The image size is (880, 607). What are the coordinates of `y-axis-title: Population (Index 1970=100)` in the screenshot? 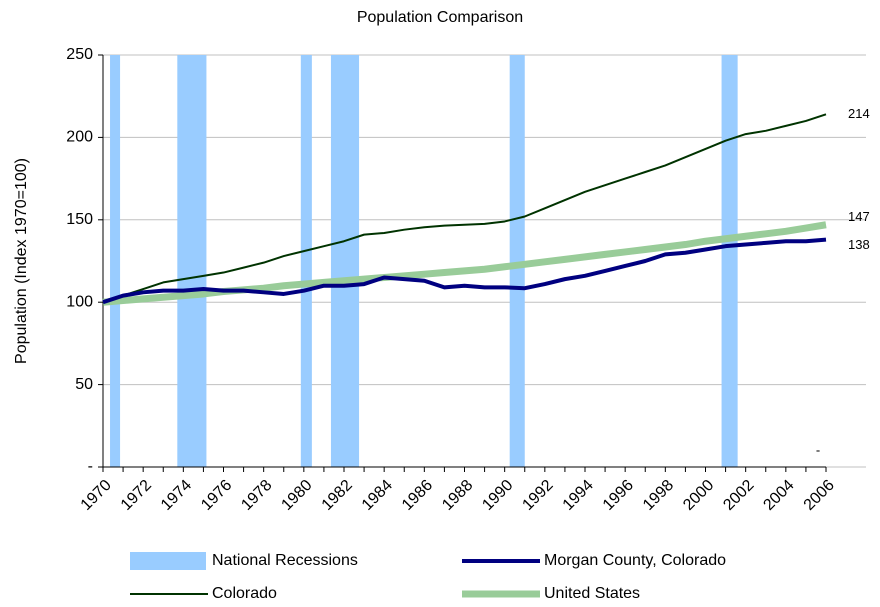 It's located at (21, 261).